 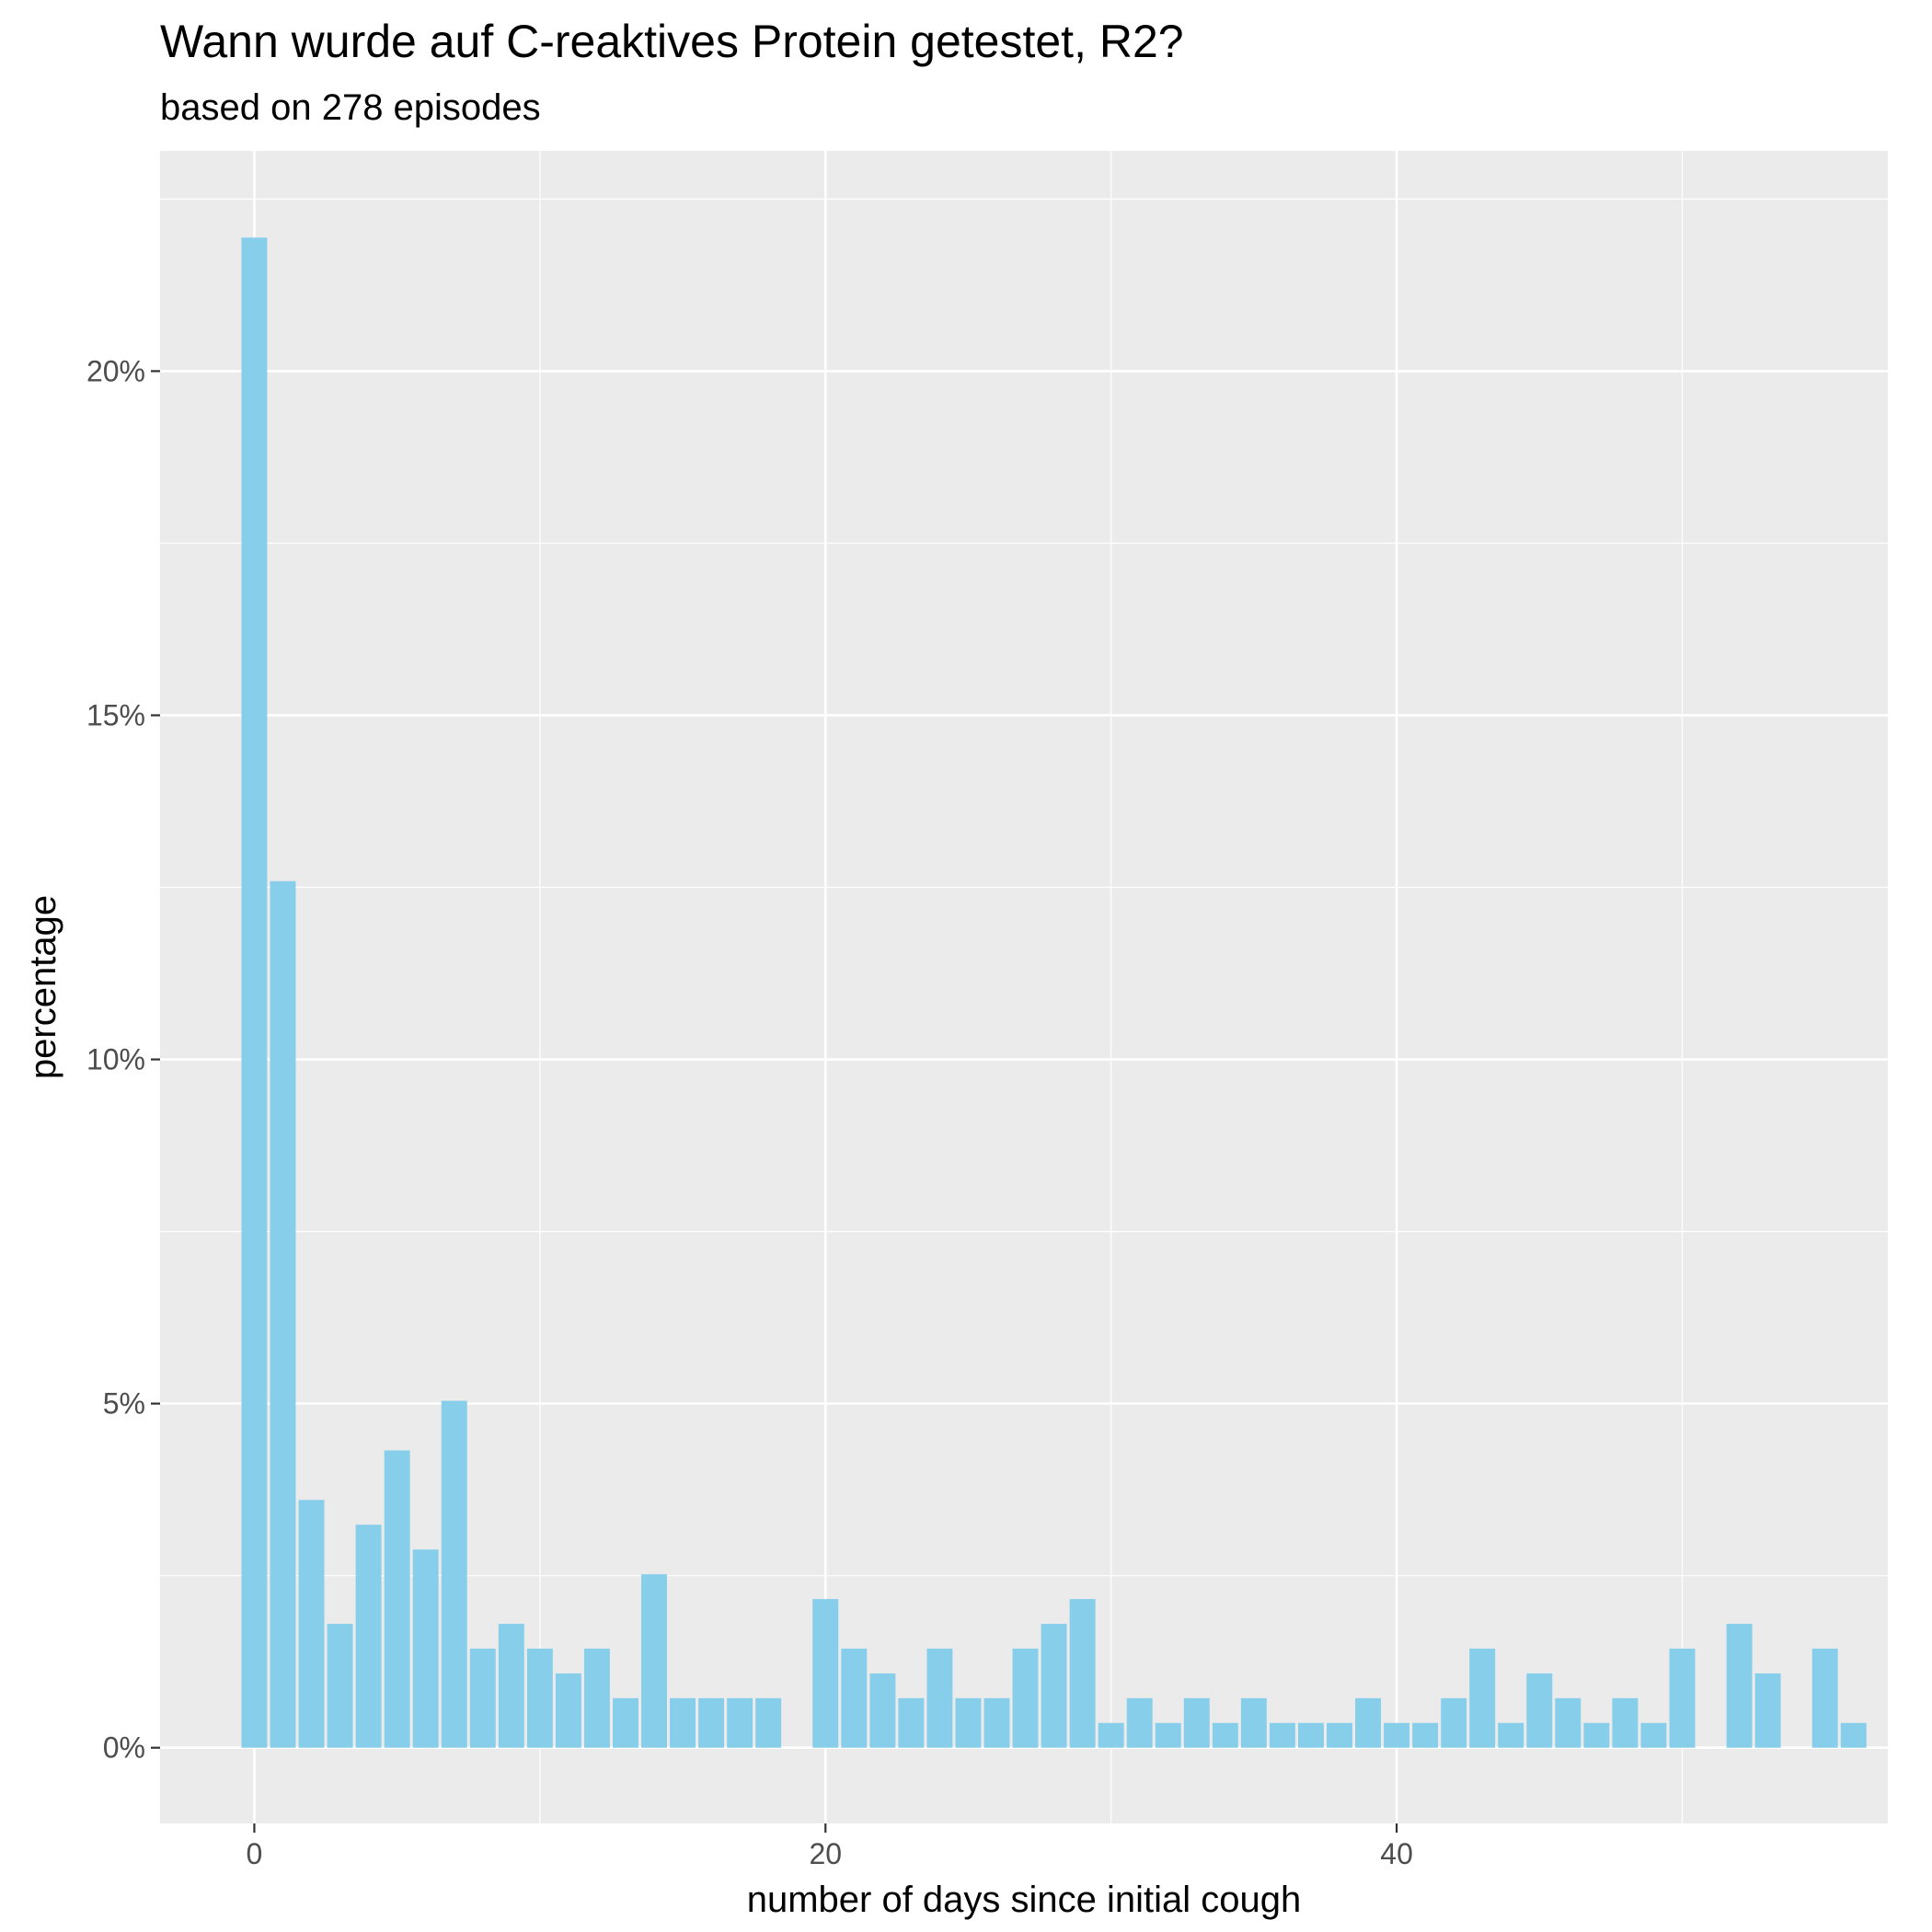 What do you see at coordinates (255, 1853) in the screenshot?
I see `x-tick-label: 0` at bounding box center [255, 1853].